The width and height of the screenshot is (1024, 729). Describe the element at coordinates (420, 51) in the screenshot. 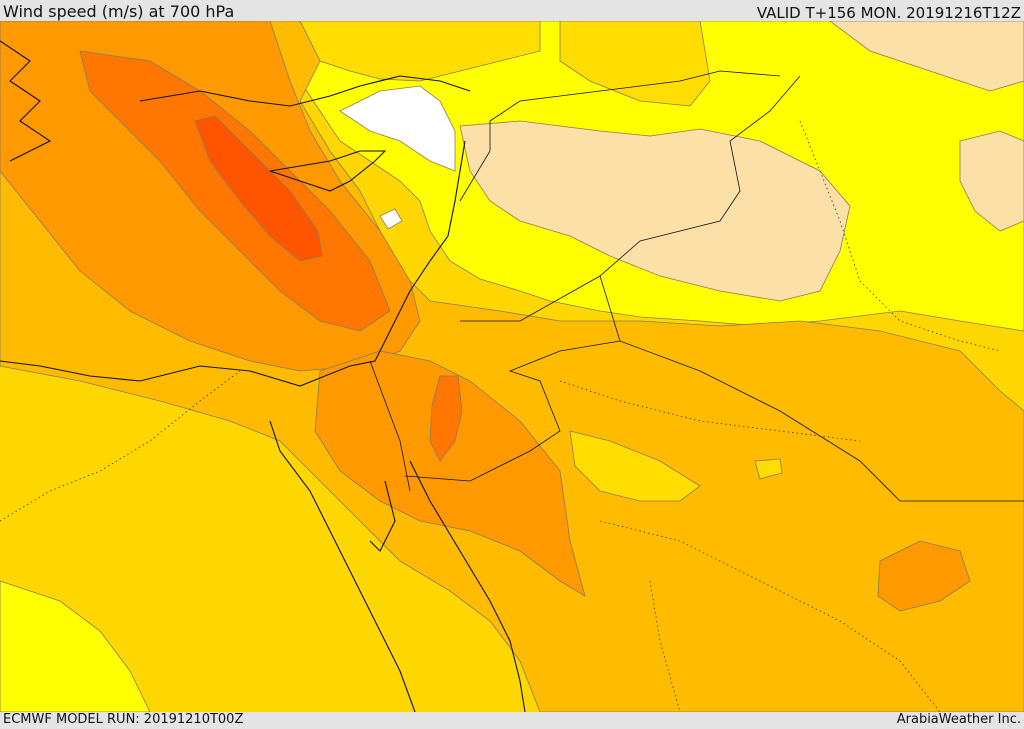

I see `contour-medium-north` at that location.